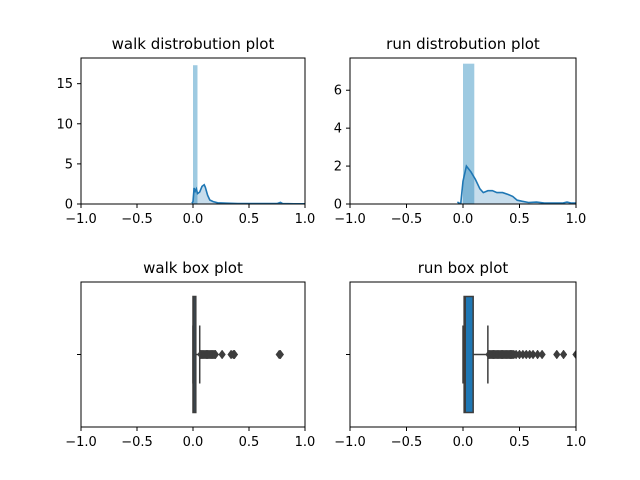 This screenshot has height=480, width=640. I want to click on box, so click(468, 354).